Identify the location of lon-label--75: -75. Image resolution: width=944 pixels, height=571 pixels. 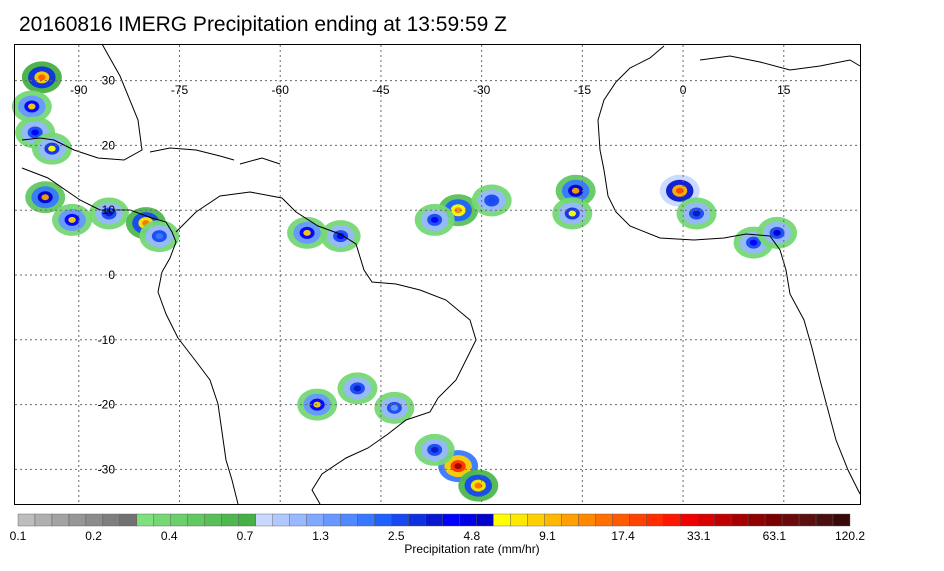
(180, 90).